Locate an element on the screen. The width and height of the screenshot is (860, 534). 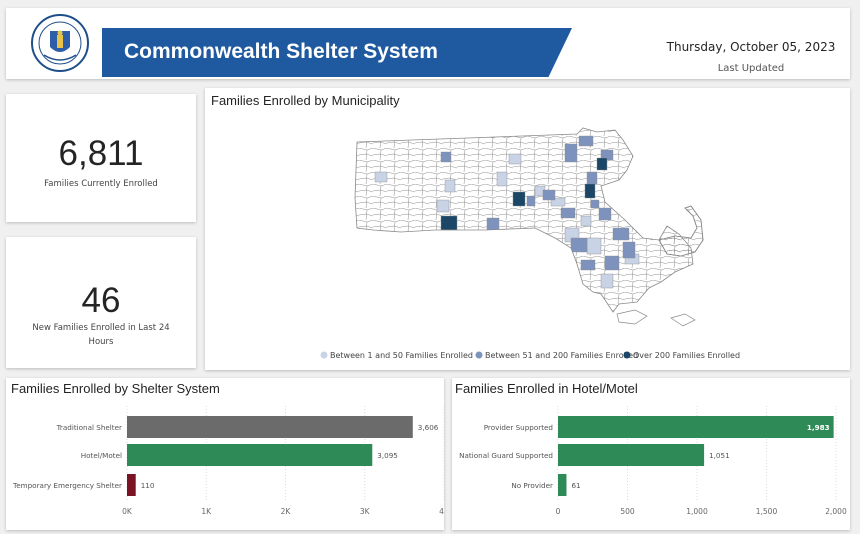
legend-label-low: Between 1 and 50 Families Enrolled is located at coordinates (401, 355).